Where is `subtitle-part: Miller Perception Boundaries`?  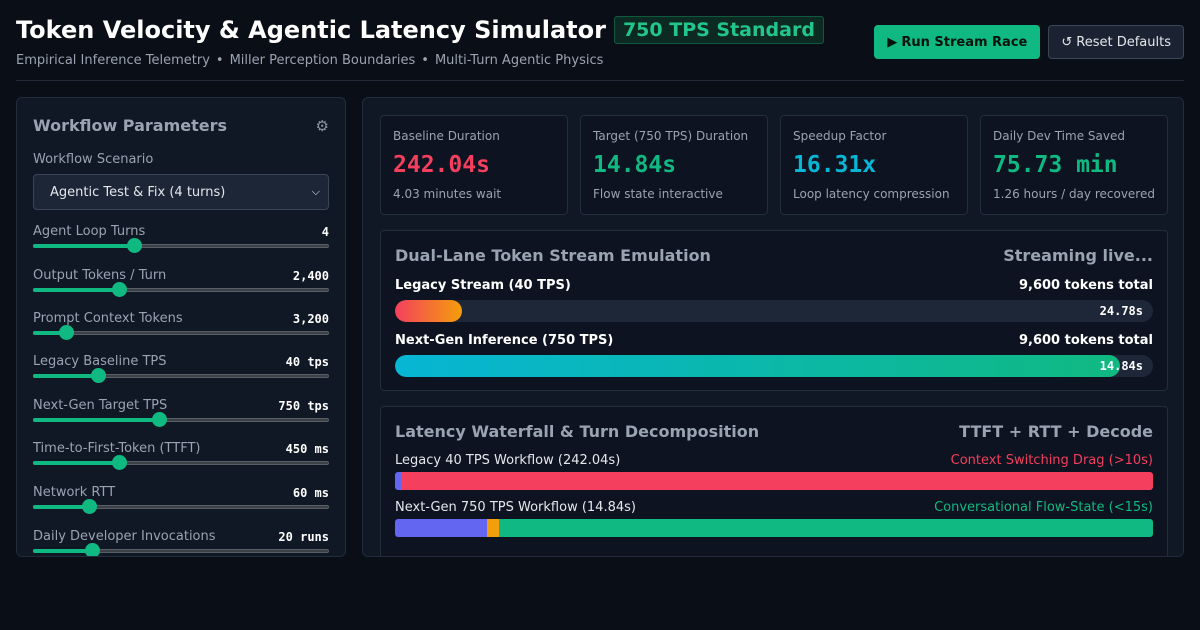
subtitle-part: Miller Perception Boundaries is located at coordinates (322, 60).